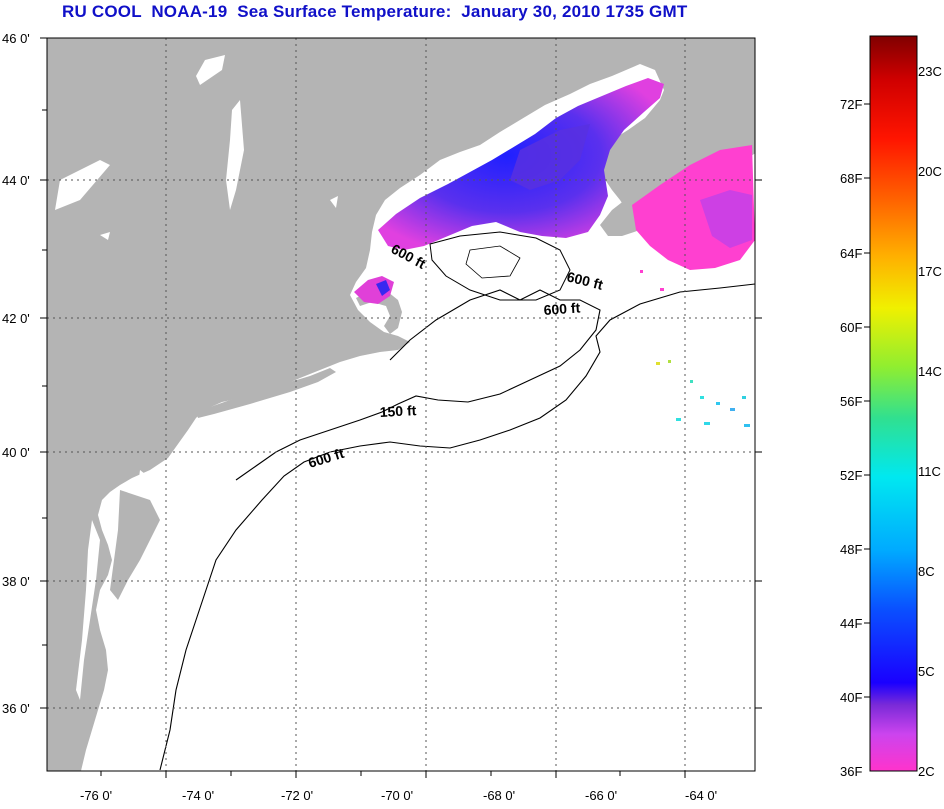  Describe the element at coordinates (601, 795) in the screenshot. I see `lon-label: -66 0'` at that location.